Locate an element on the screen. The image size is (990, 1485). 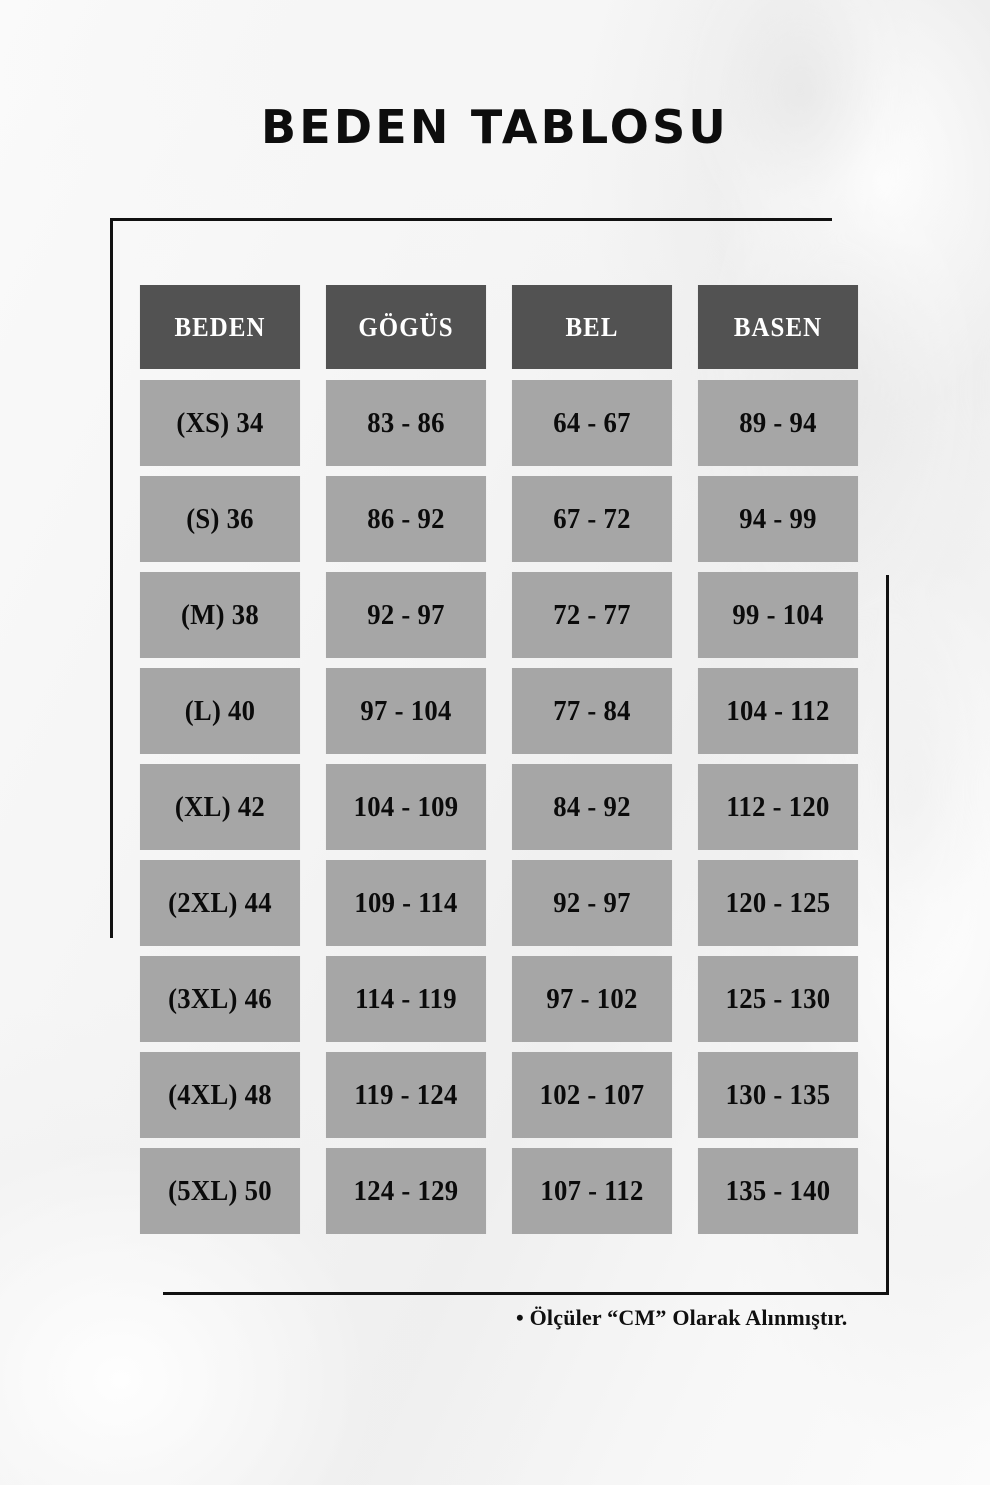
cell-value: (2XL) 44 is located at coordinates (220, 902).